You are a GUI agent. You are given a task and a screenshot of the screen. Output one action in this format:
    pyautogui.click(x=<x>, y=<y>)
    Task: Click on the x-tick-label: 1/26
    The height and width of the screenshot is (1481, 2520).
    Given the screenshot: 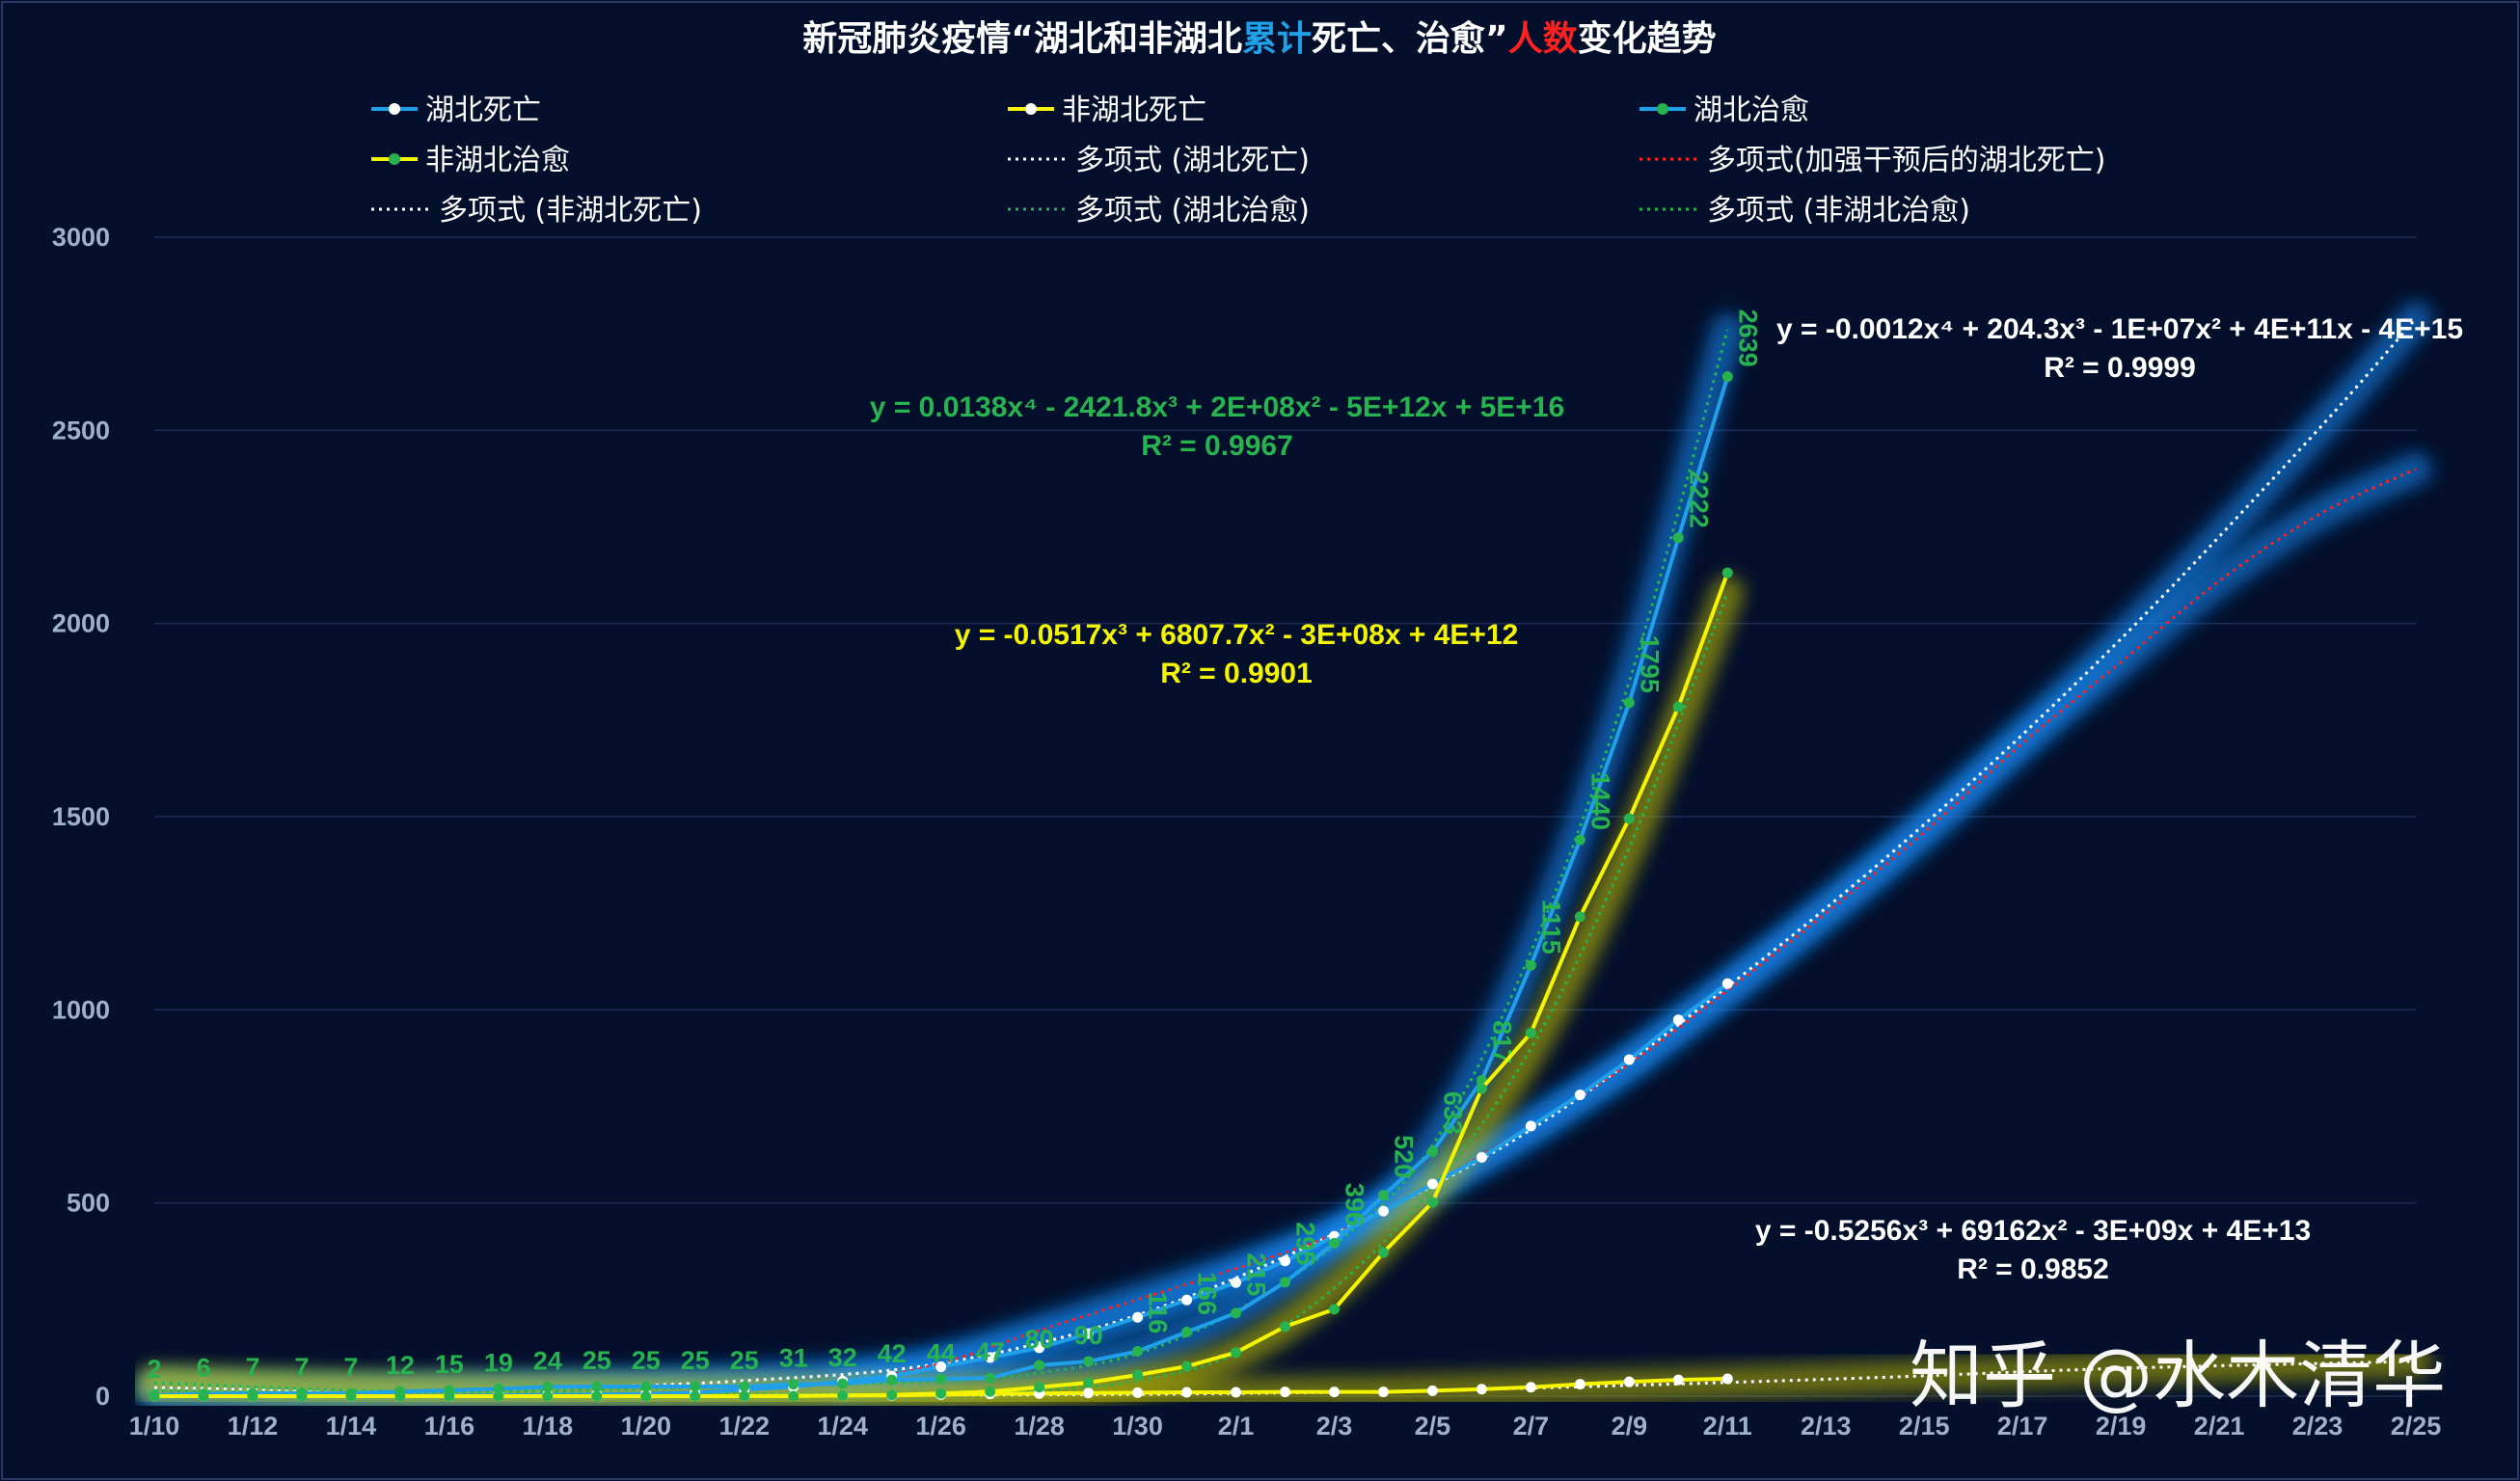 What is the action you would take?
    pyautogui.click(x=940, y=1426)
    